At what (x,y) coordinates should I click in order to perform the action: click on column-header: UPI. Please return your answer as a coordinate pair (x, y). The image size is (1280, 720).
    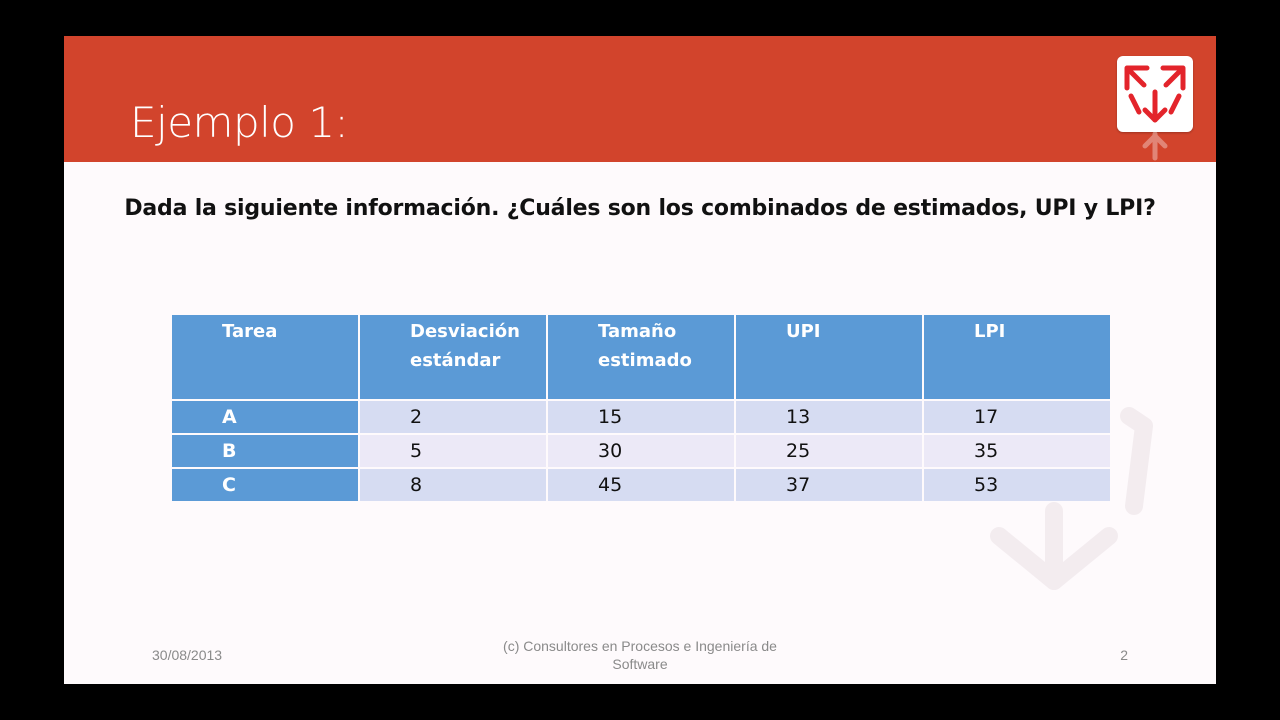
    Looking at the image, I should click on (829, 357).